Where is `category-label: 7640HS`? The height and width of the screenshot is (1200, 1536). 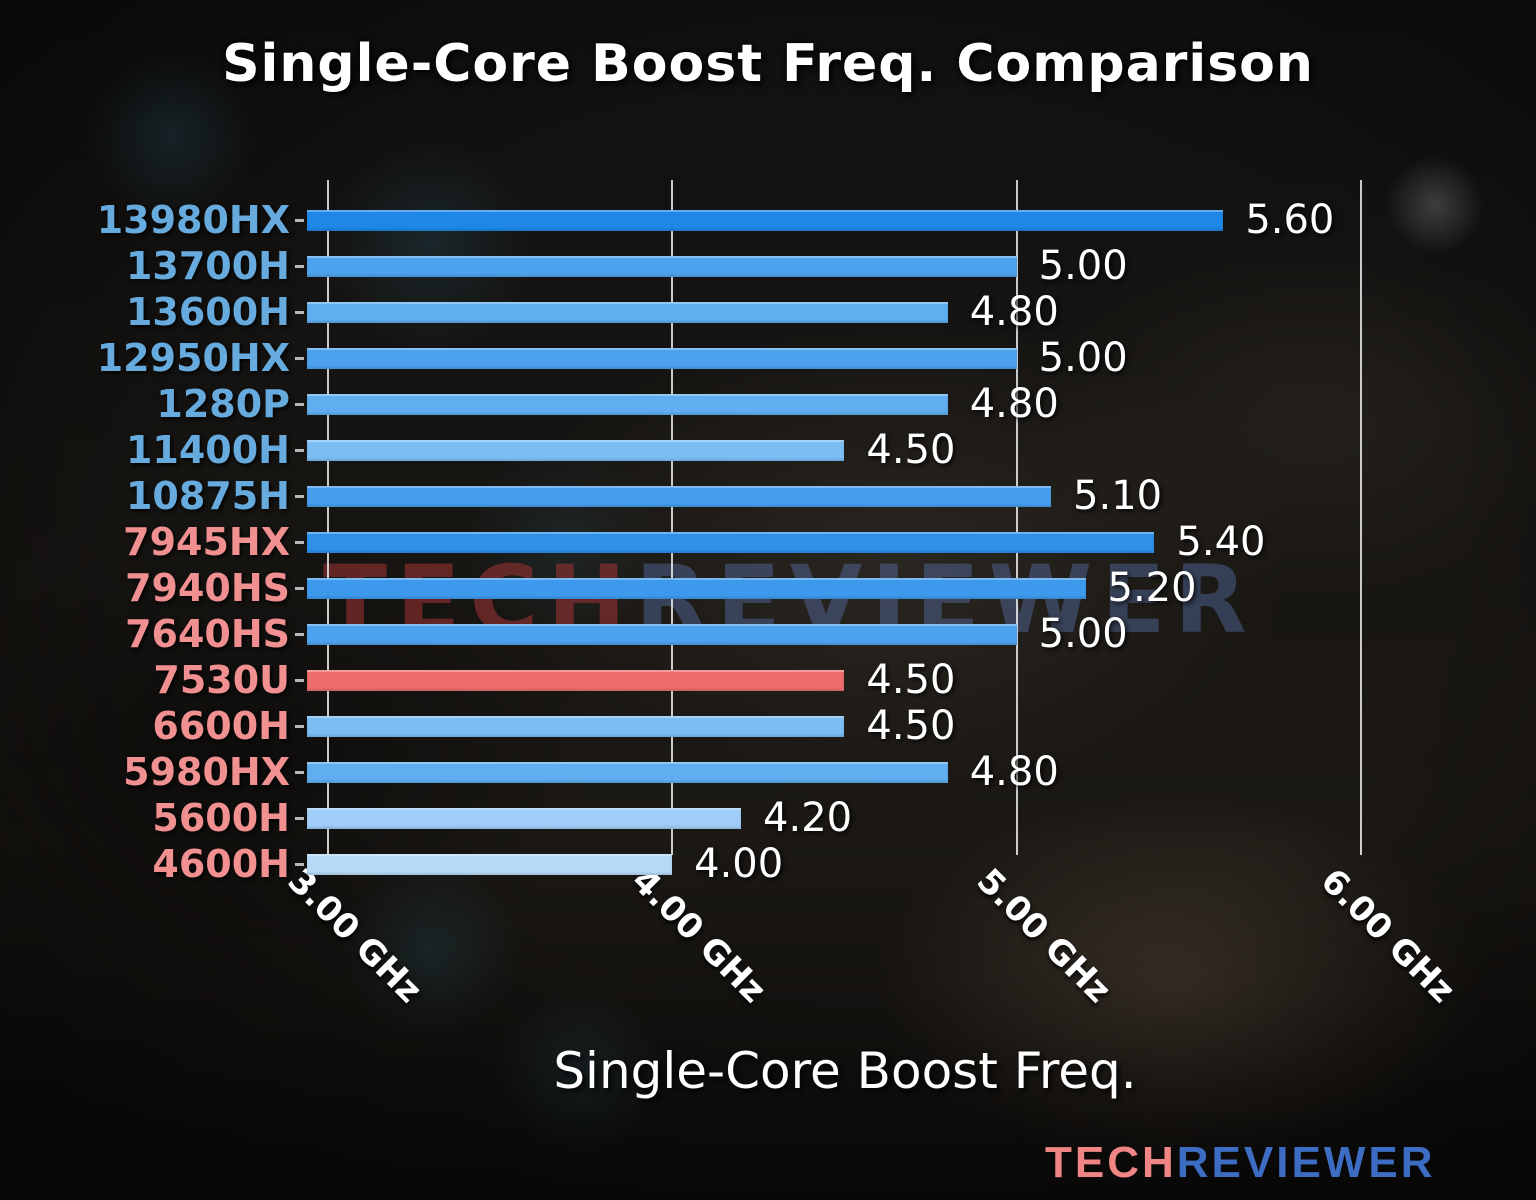 category-label: 7640HS is located at coordinates (207, 634).